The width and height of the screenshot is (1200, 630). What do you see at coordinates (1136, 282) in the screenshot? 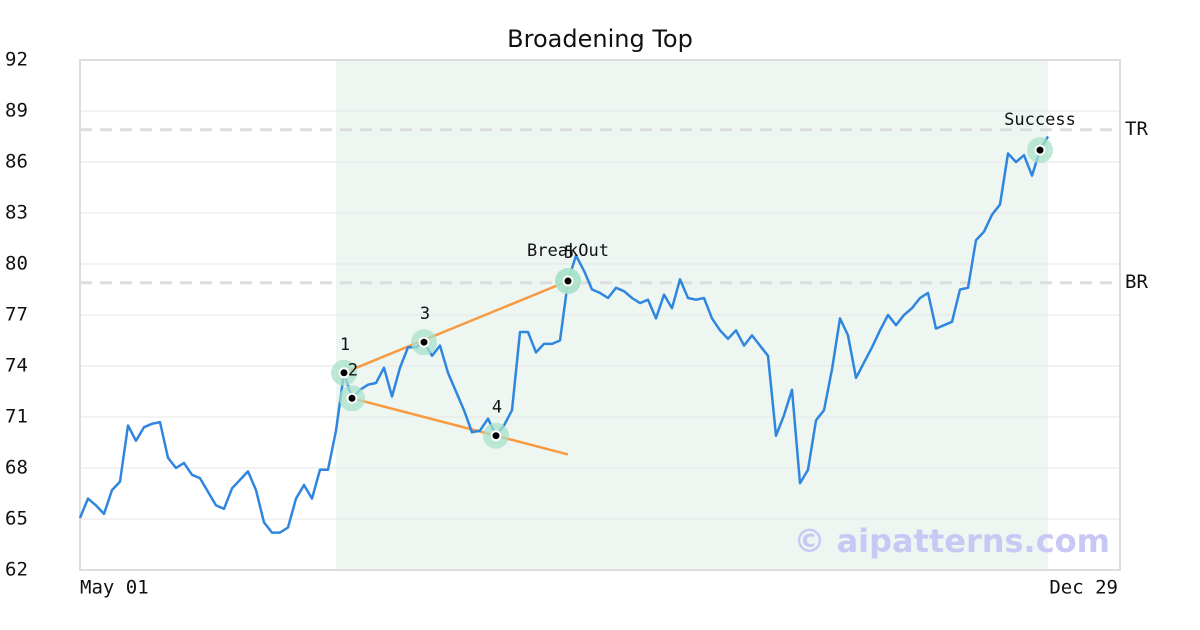
I see `level-label: BR` at bounding box center [1136, 282].